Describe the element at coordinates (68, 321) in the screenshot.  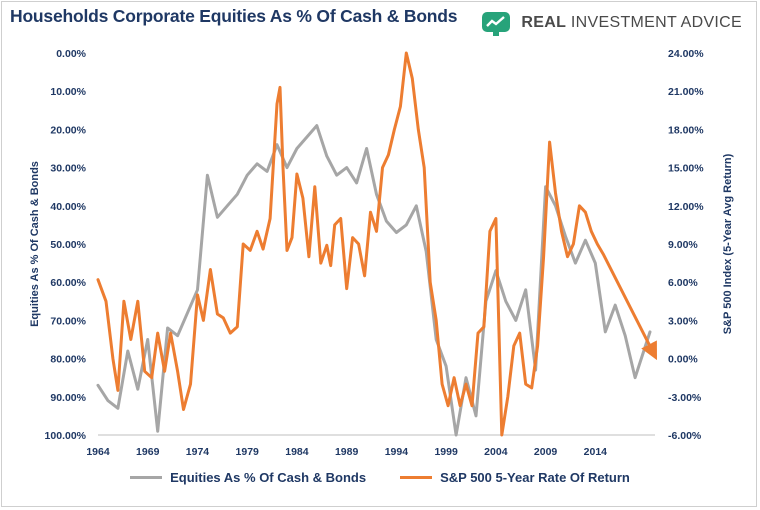
I see `left-tick-label: 70.00%` at that location.